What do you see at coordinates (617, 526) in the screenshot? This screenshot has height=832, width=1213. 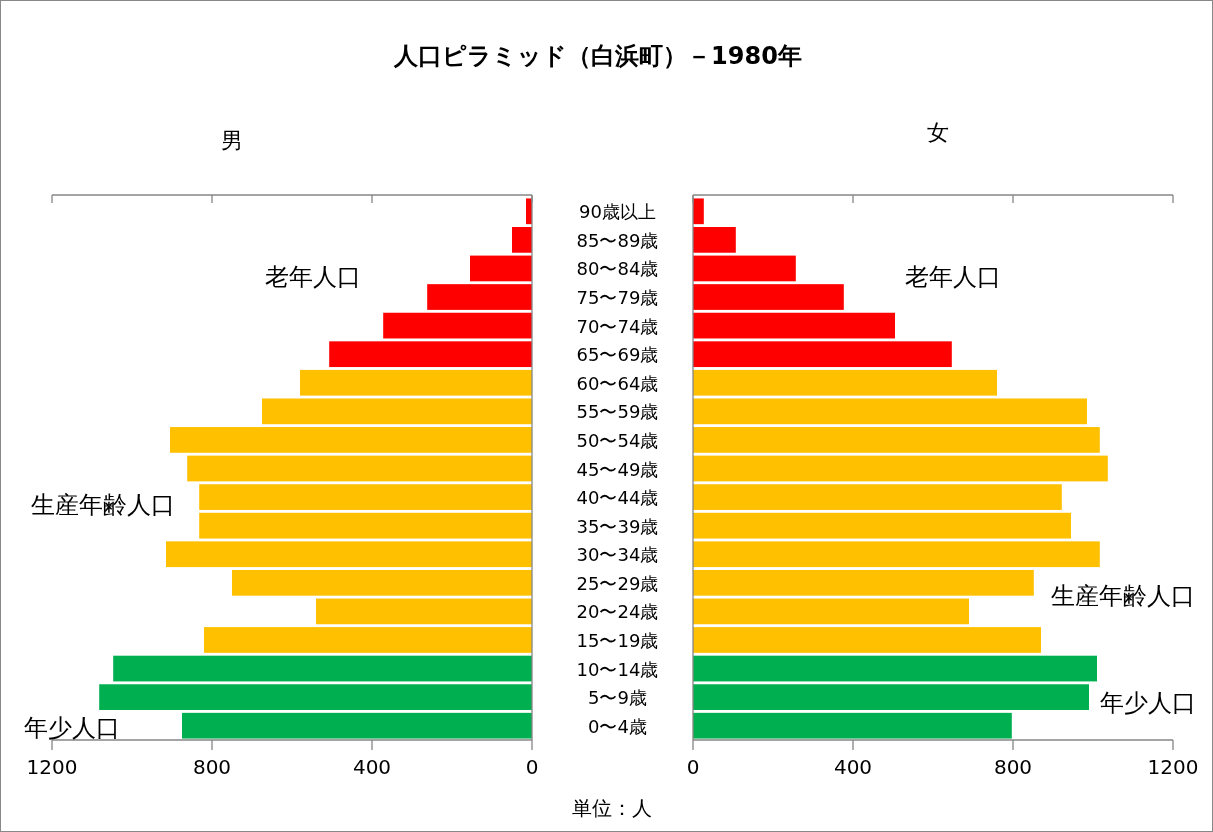 I see `y-tick-label: 35〜39歳` at bounding box center [617, 526].